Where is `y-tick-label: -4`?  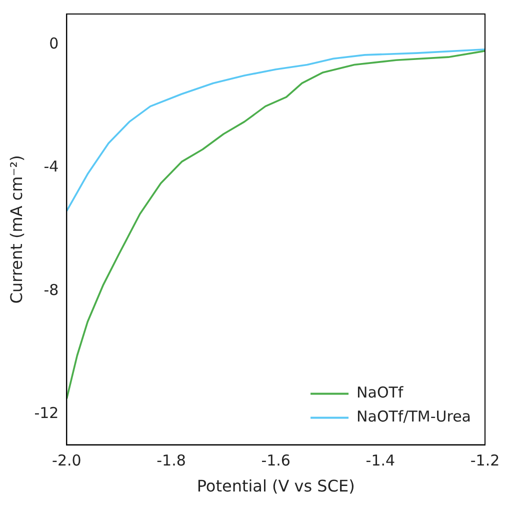
y-tick-label: -4 is located at coordinates (51, 167).